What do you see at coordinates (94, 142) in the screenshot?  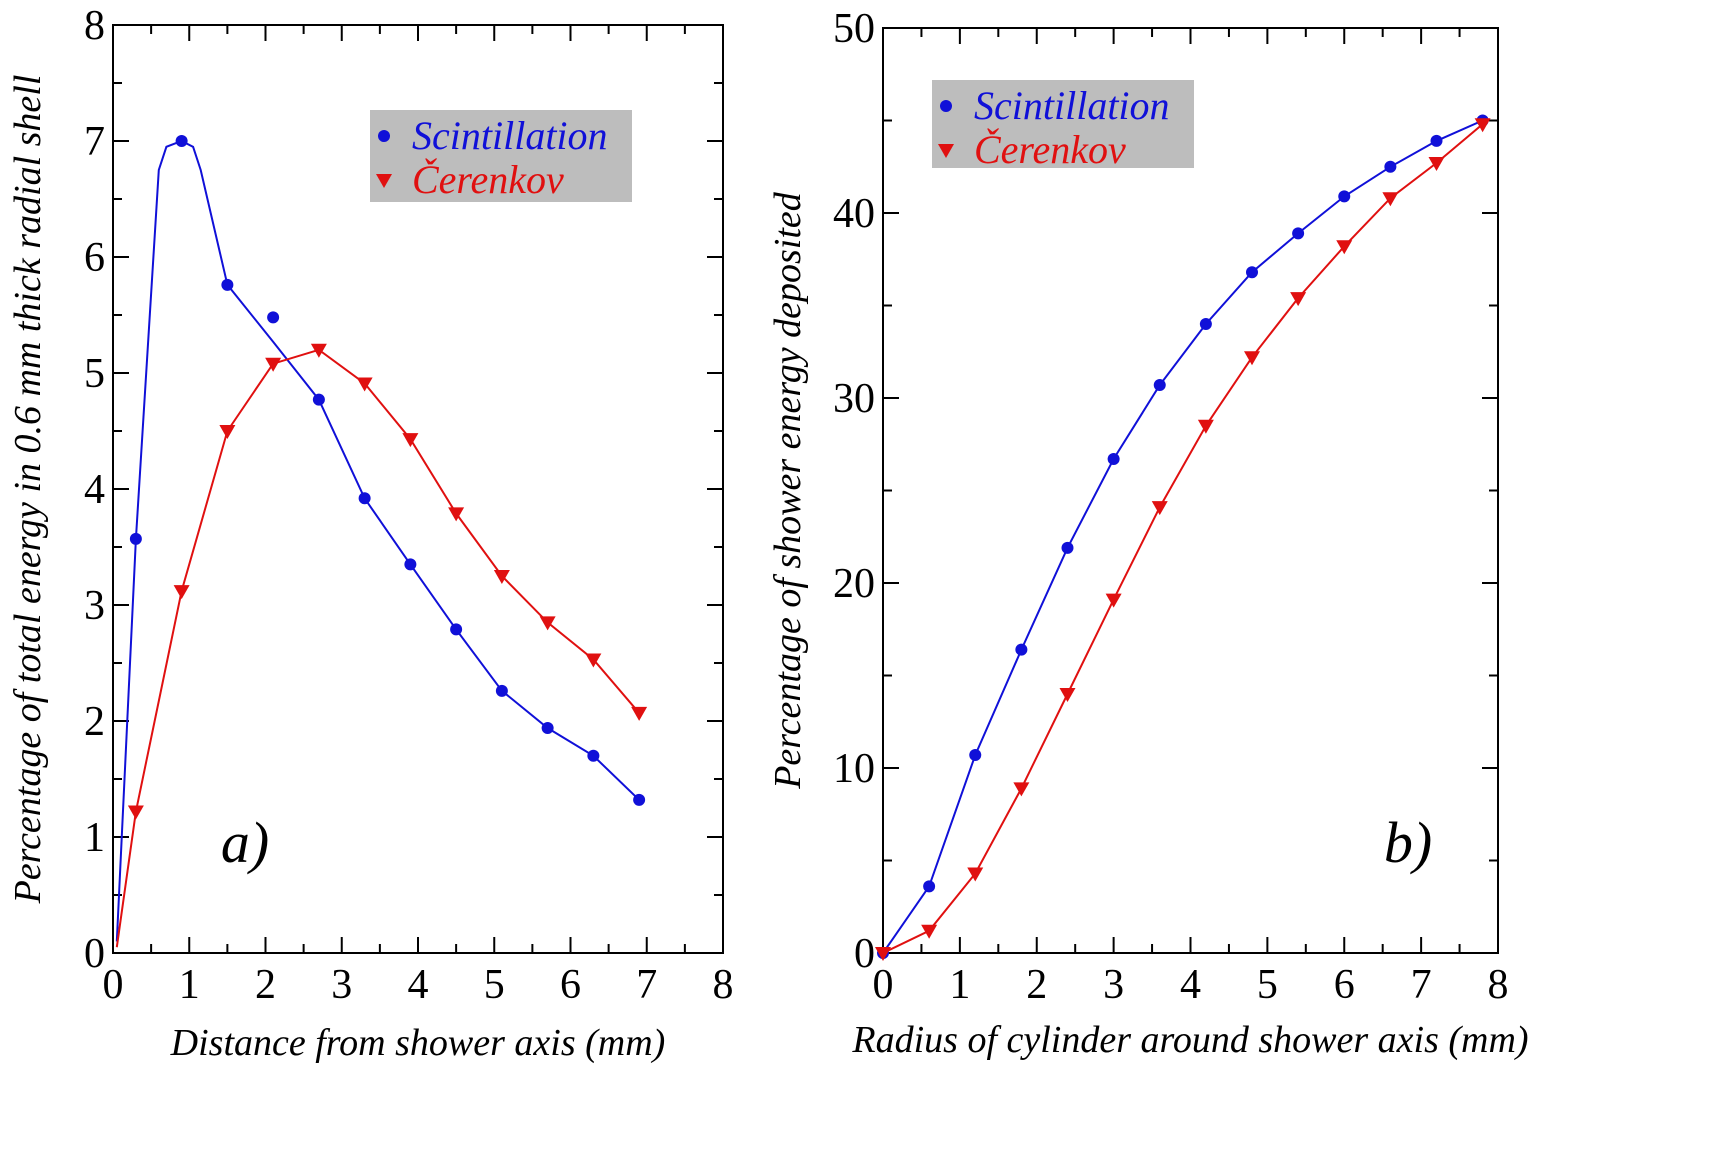 I see `y-tick-label: 7` at bounding box center [94, 142].